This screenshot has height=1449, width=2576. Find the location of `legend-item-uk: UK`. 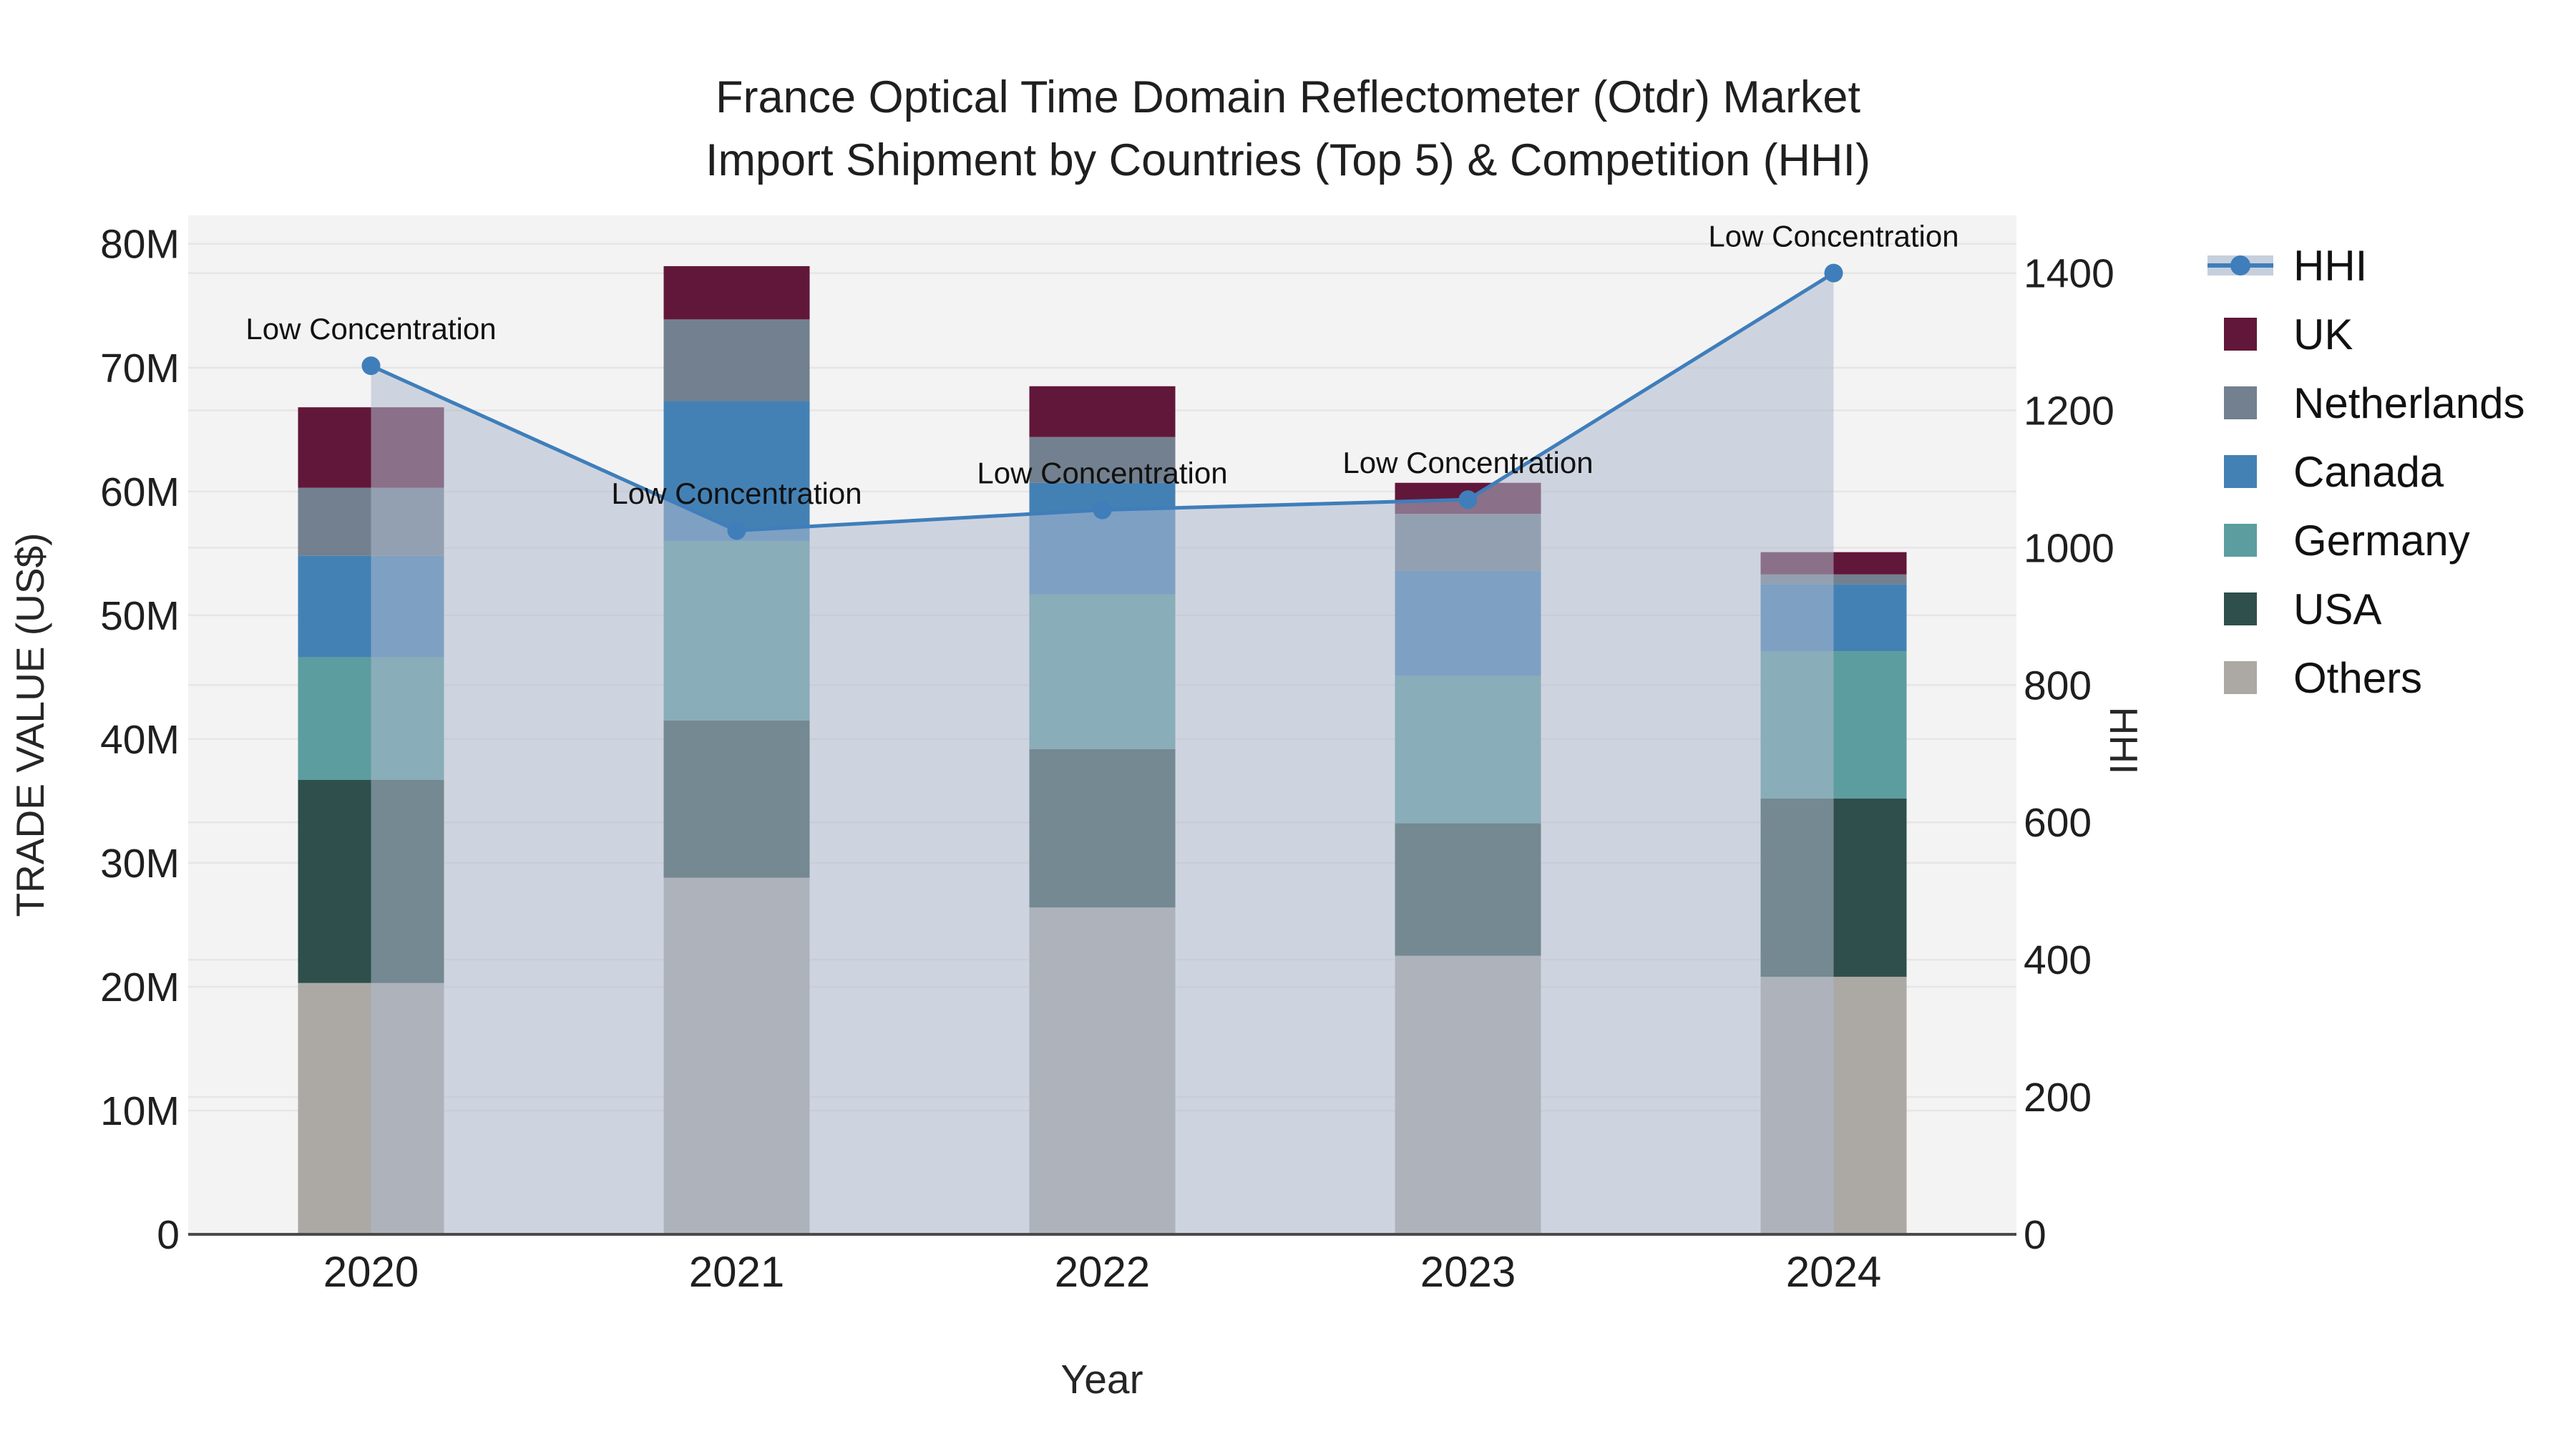

legend-item-uk: UK is located at coordinates (2366, 334).